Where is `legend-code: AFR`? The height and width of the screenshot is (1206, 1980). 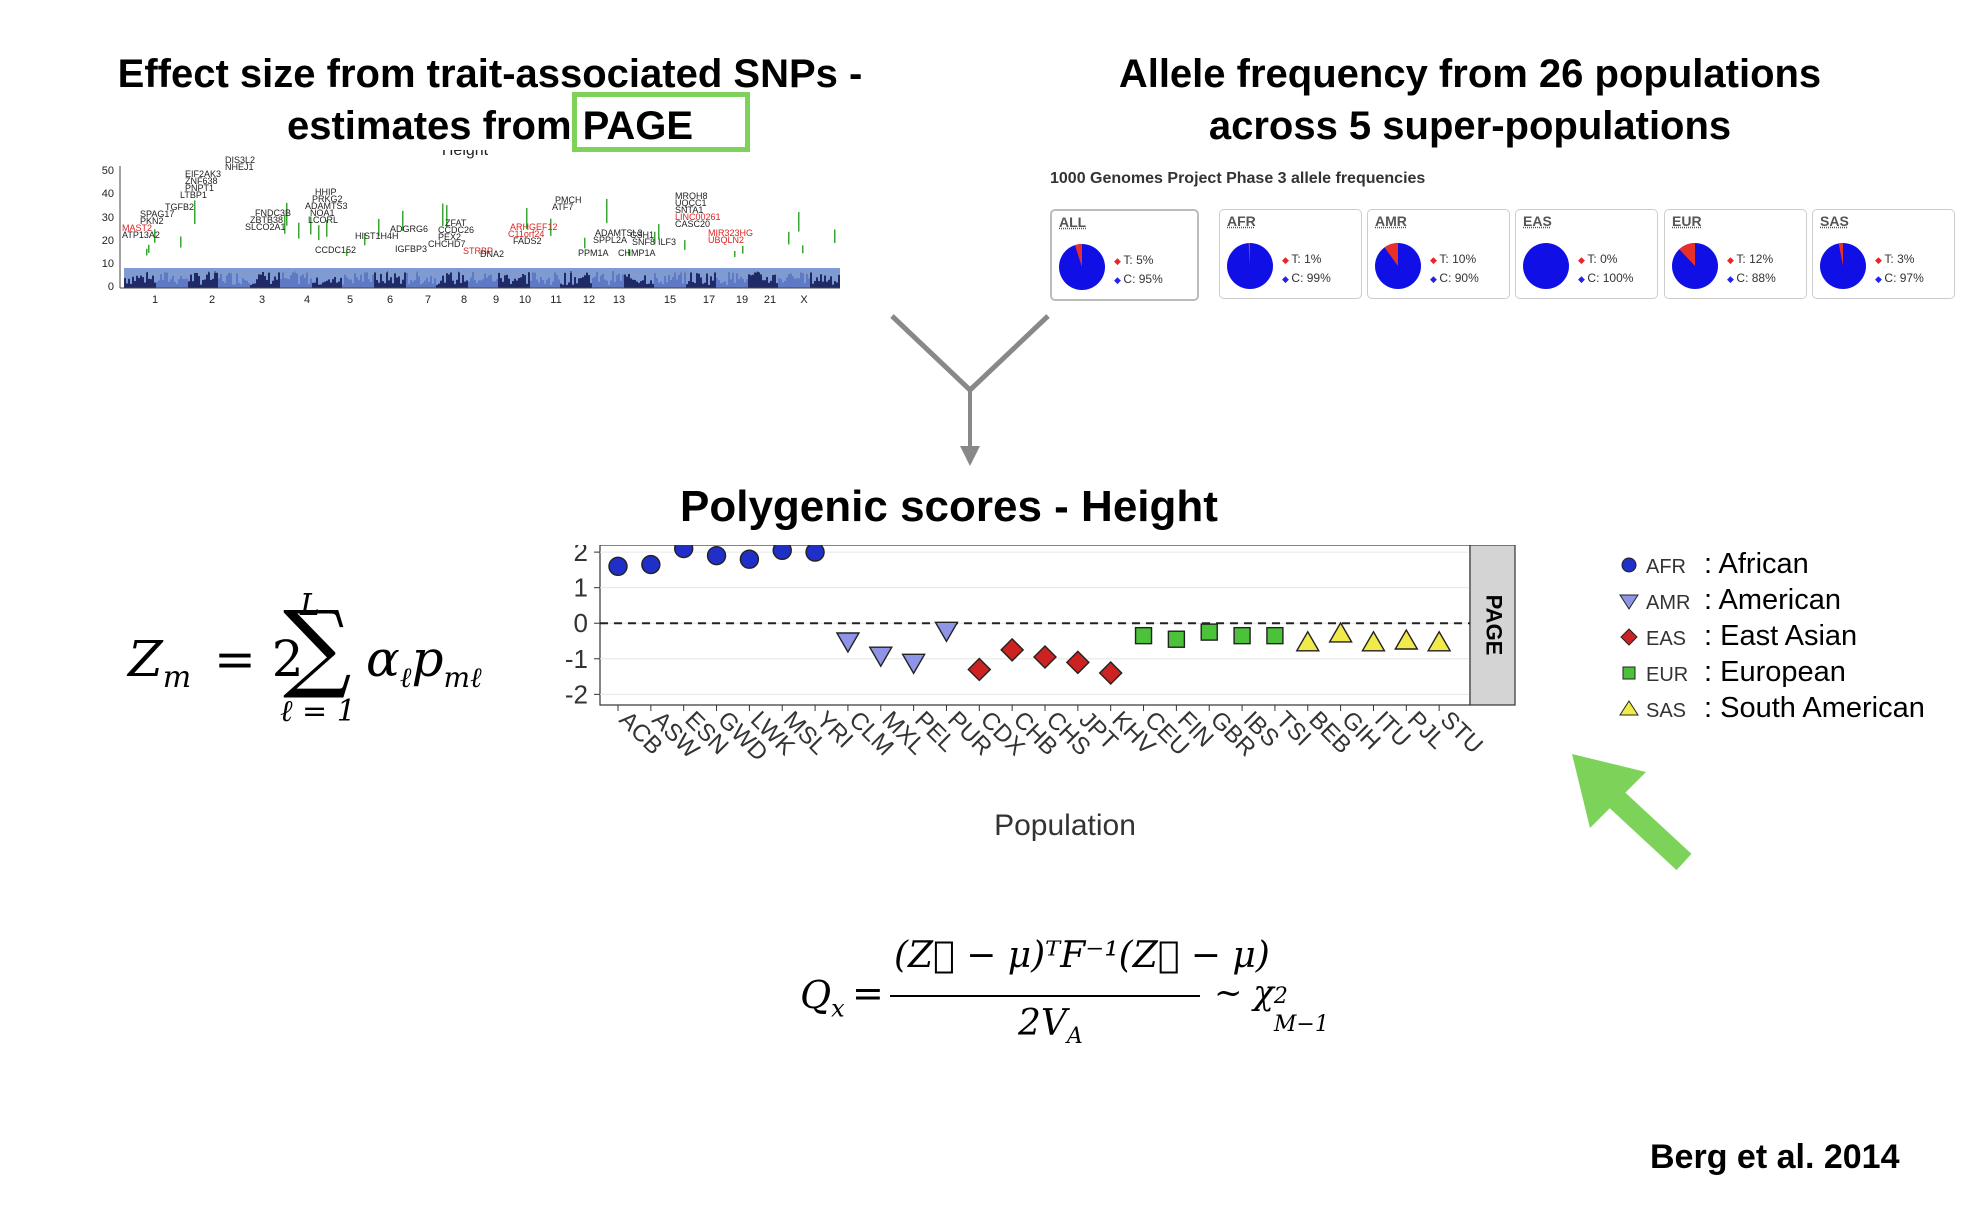
legend-code: AFR is located at coordinates (1666, 567).